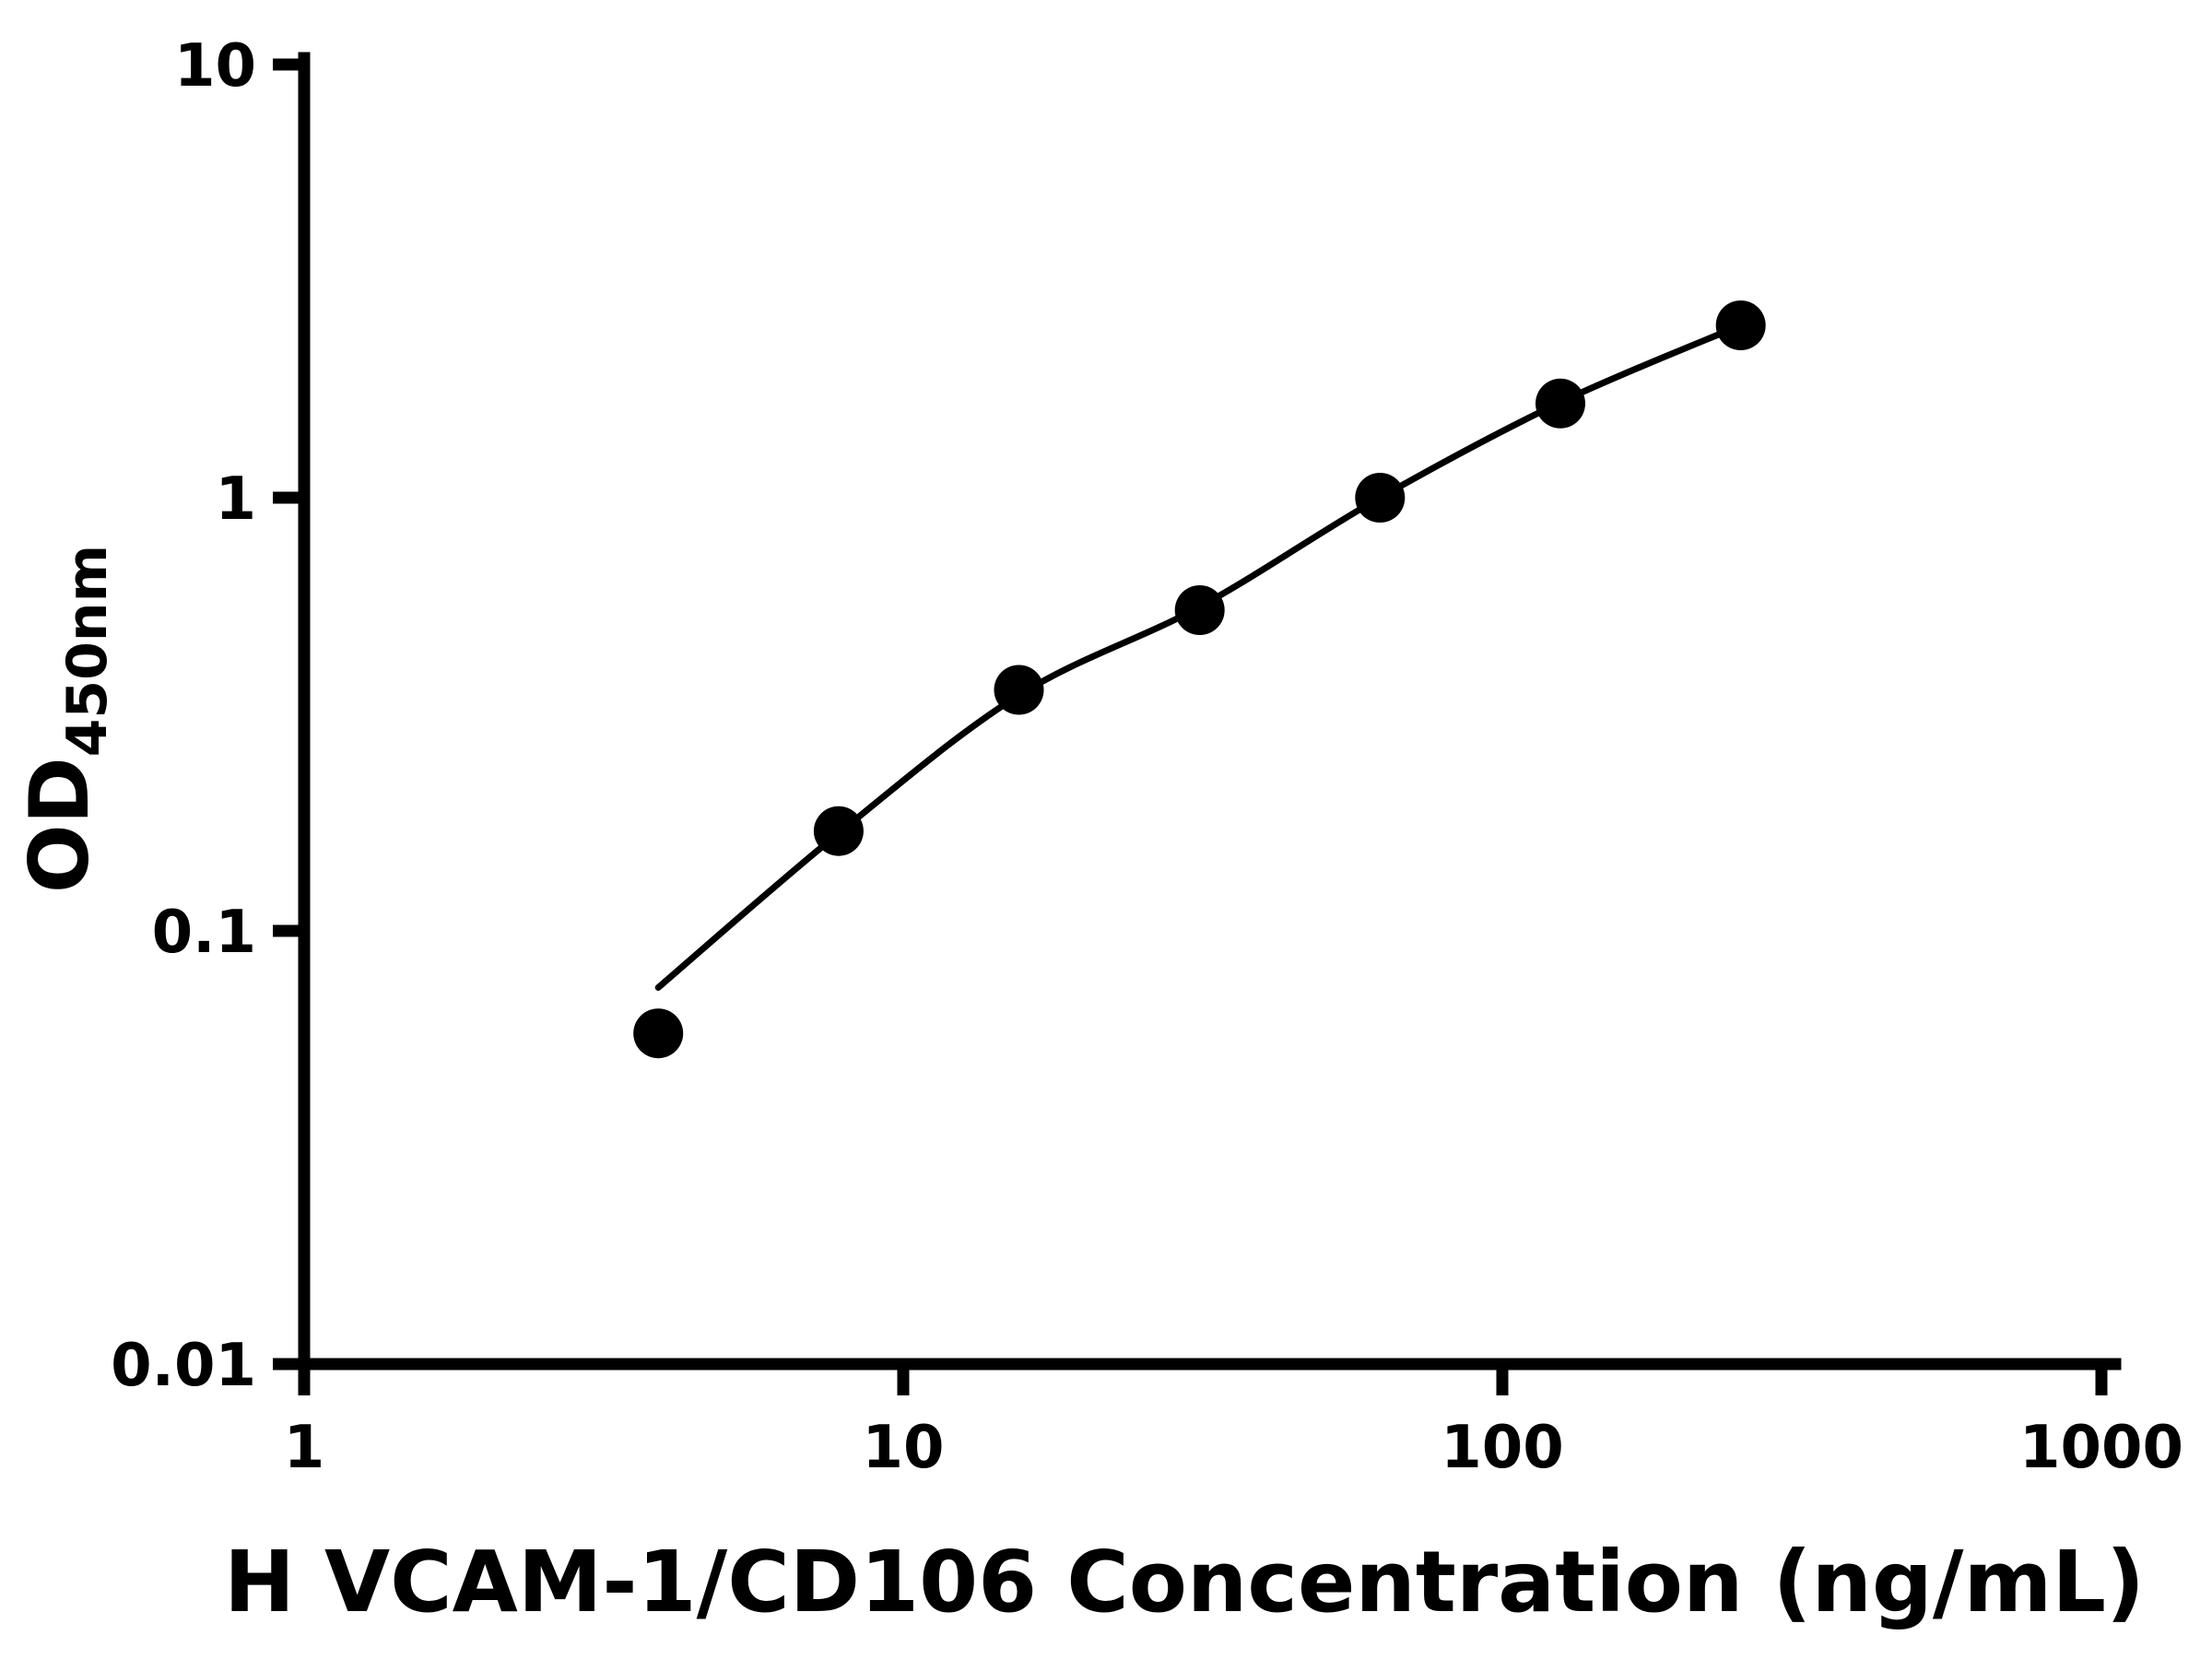 This screenshot has width=2212, height=1659. I want to click on x-tick-label: 100, so click(1502, 1448).